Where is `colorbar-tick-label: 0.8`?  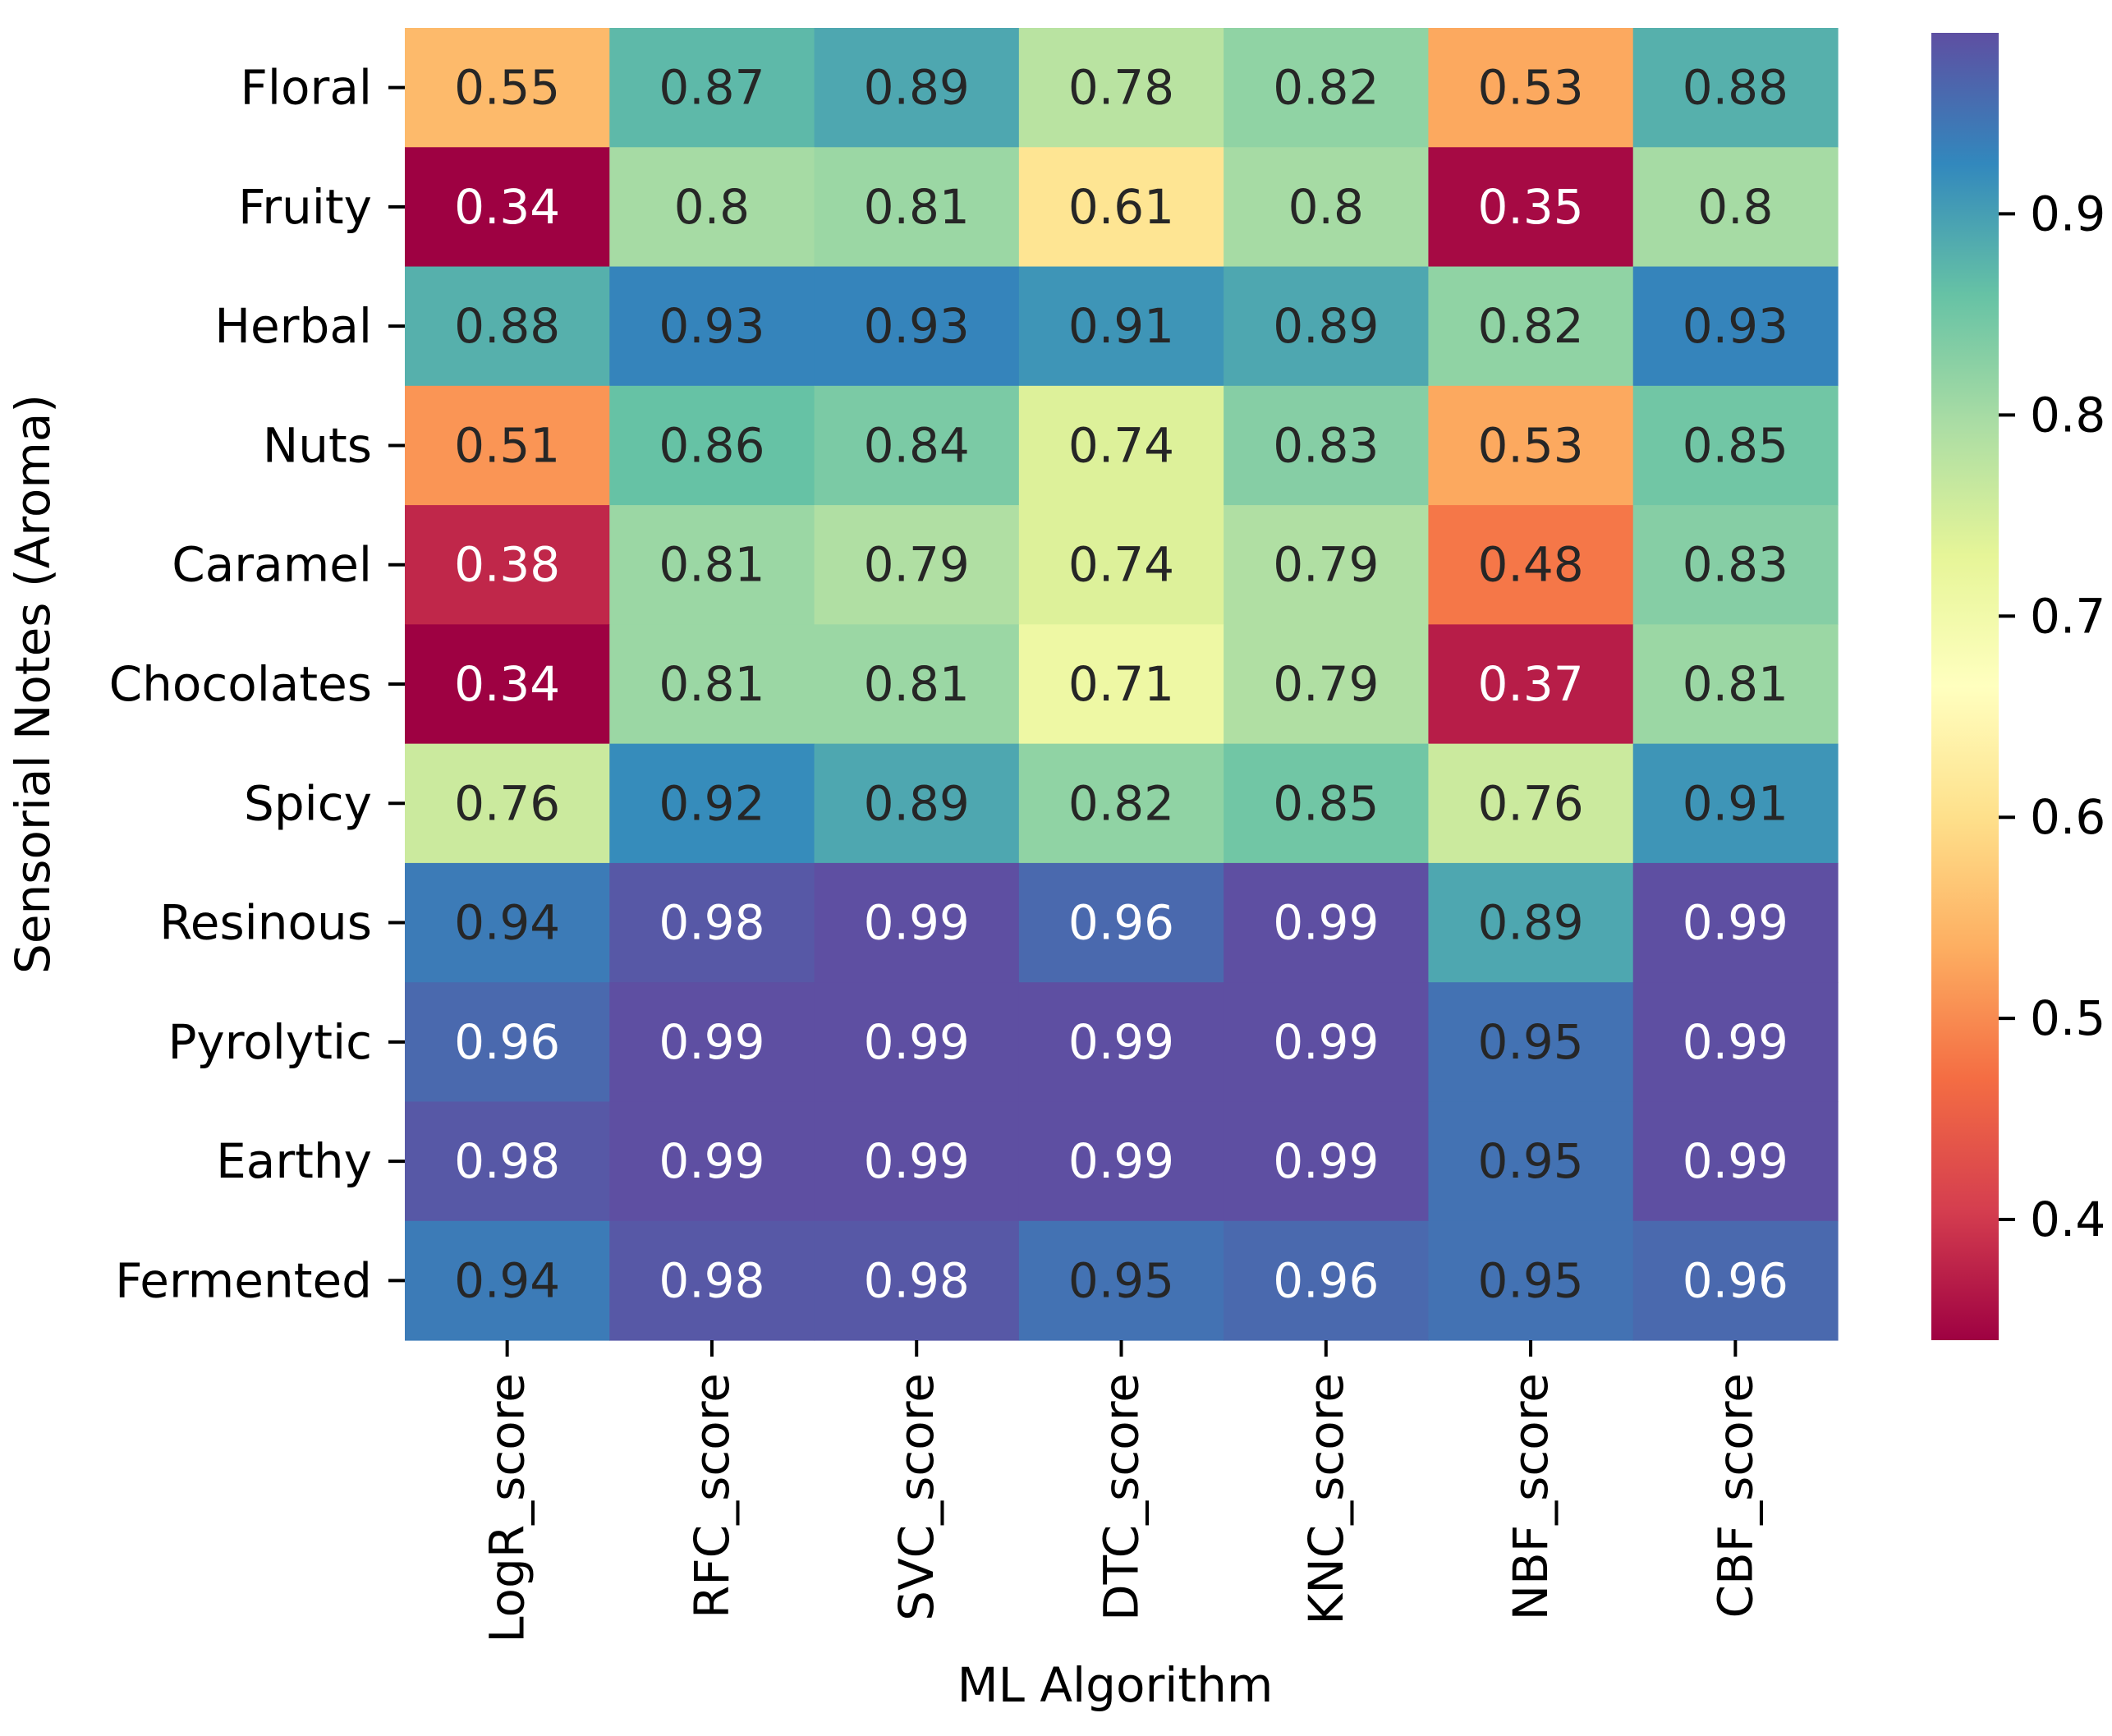
colorbar-tick-label: 0.8 is located at coordinates (2067, 415).